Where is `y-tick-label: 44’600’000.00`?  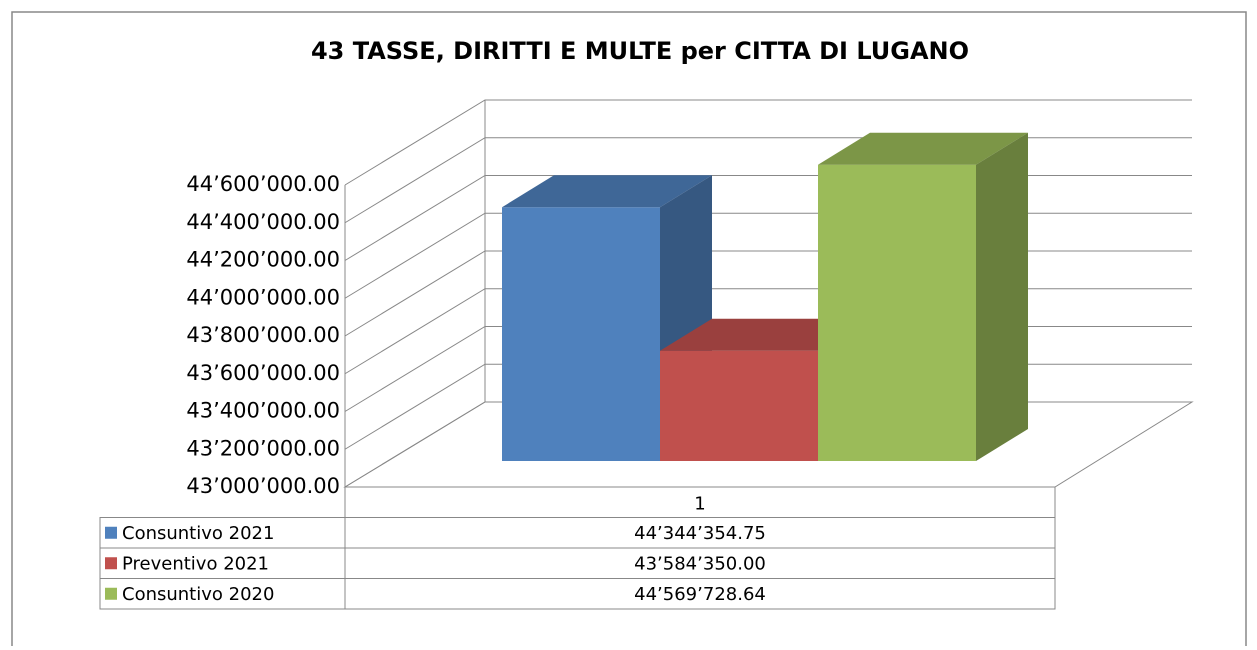 y-tick-label: 44’600’000.00 is located at coordinates (263, 184).